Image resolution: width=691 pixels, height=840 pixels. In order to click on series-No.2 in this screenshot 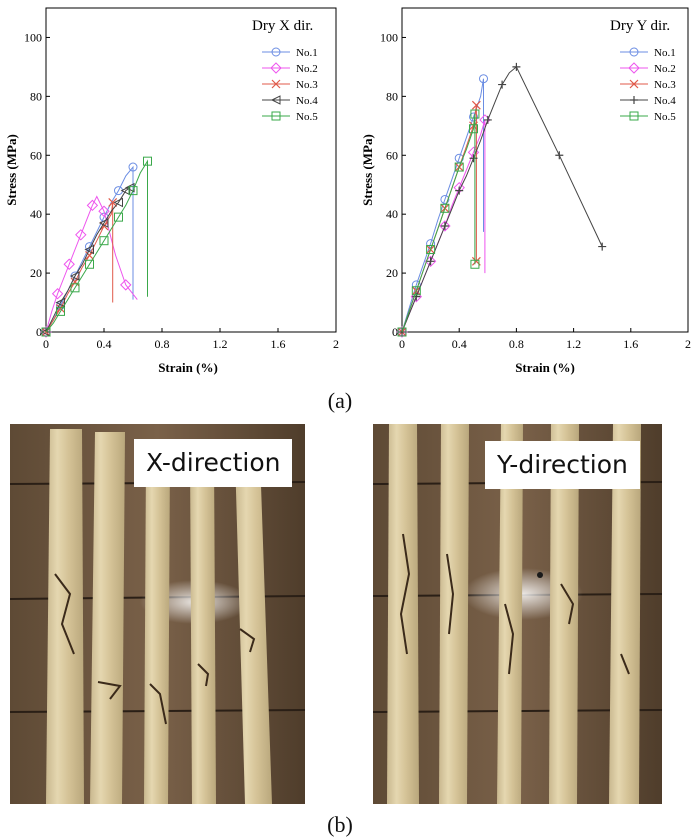, I will do `click(89, 266)`.